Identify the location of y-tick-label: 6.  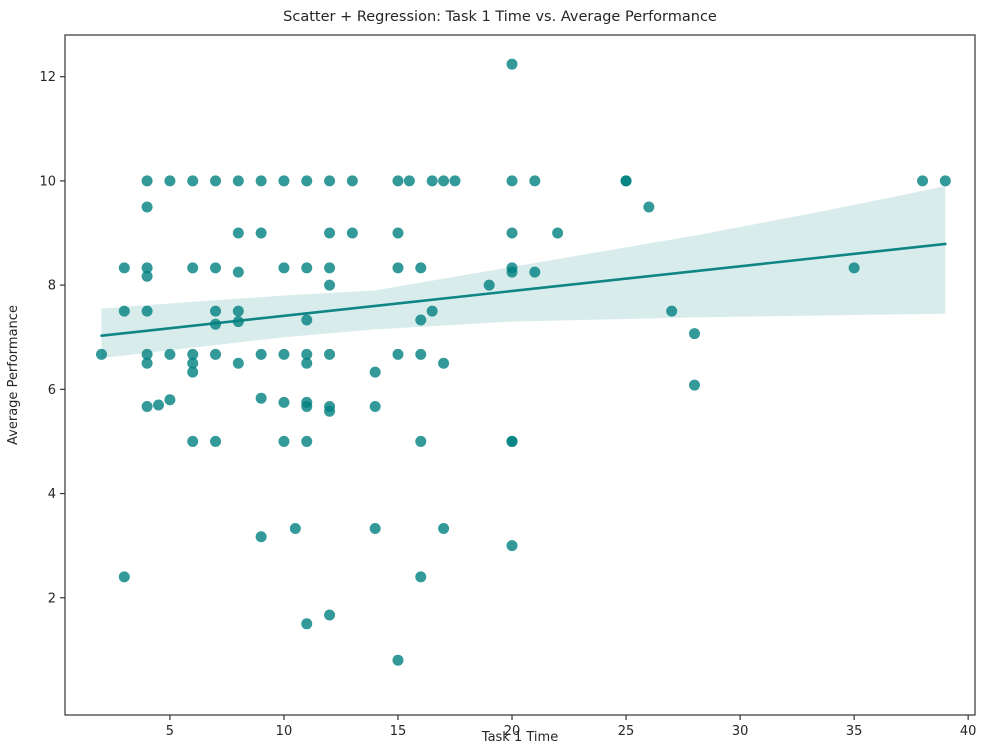
(52, 390).